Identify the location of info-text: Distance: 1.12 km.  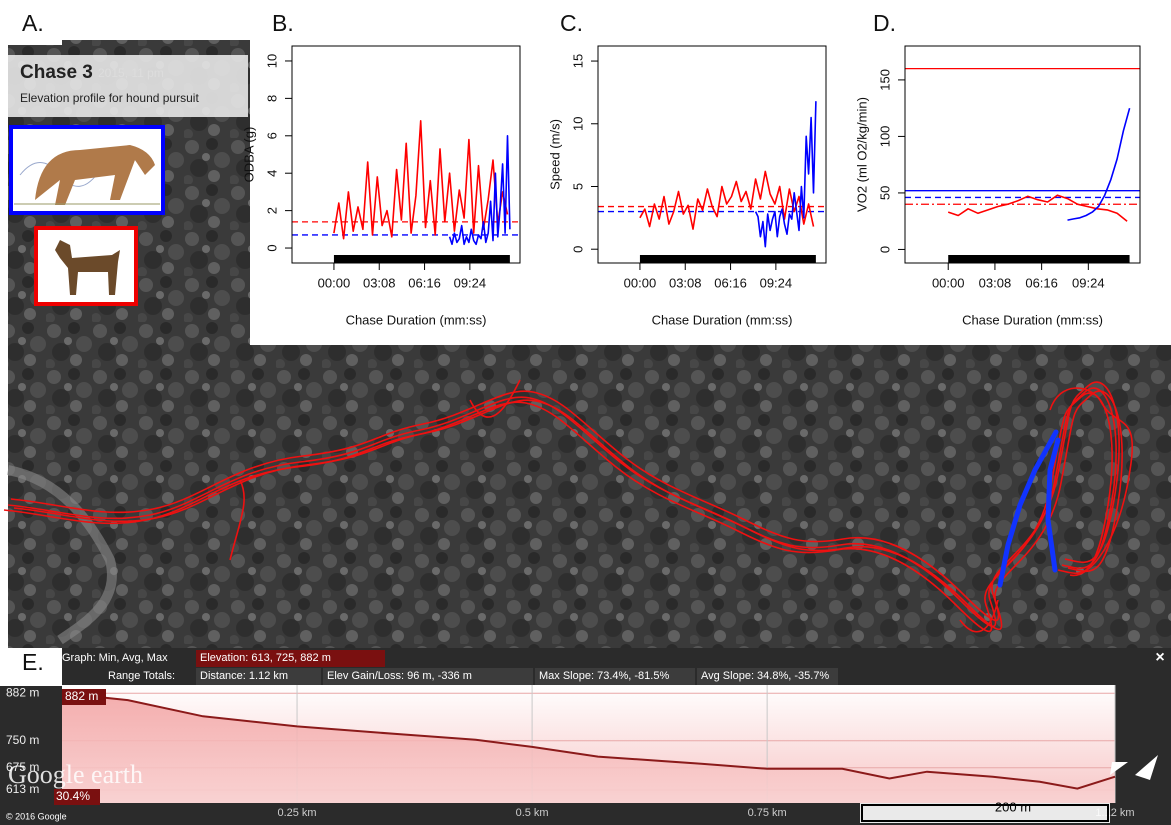
(244, 676).